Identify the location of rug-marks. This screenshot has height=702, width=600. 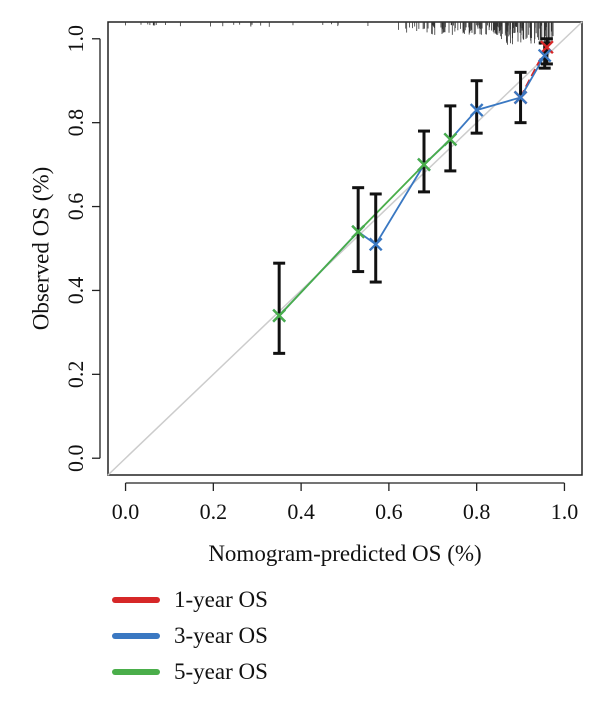
(339, 33).